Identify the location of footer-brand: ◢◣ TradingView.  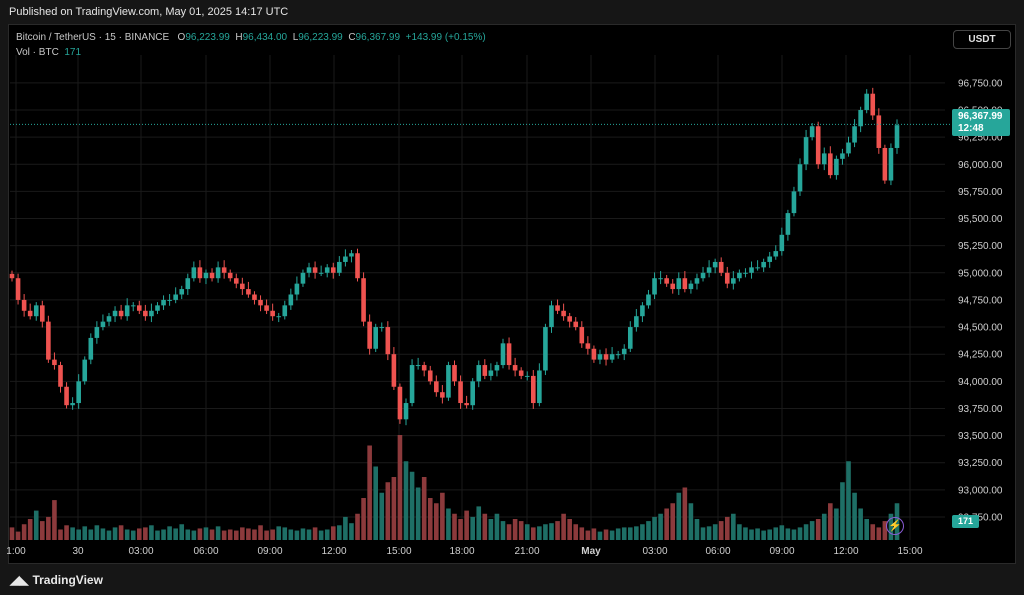
(56, 580).